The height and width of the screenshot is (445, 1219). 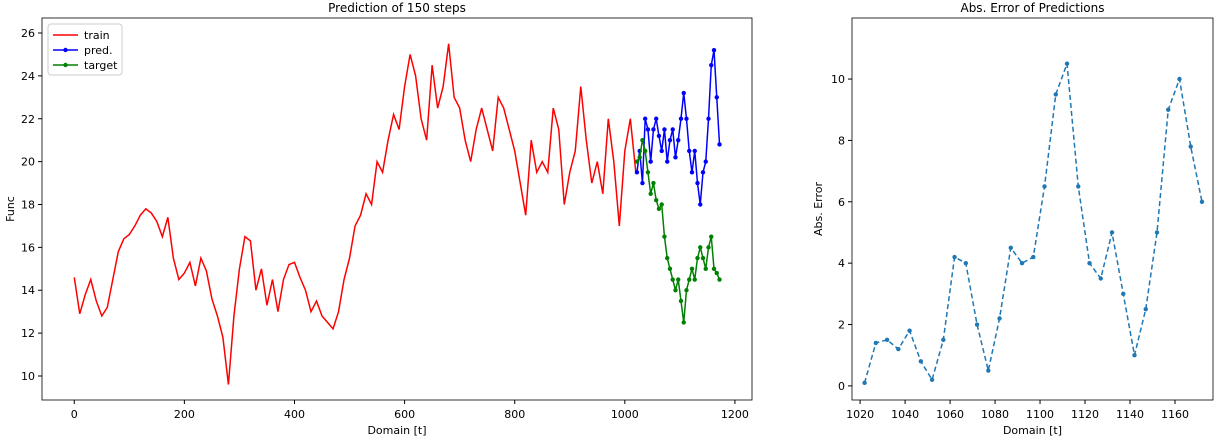 What do you see at coordinates (28, 162) in the screenshot?
I see `y-tick-label: 20` at bounding box center [28, 162].